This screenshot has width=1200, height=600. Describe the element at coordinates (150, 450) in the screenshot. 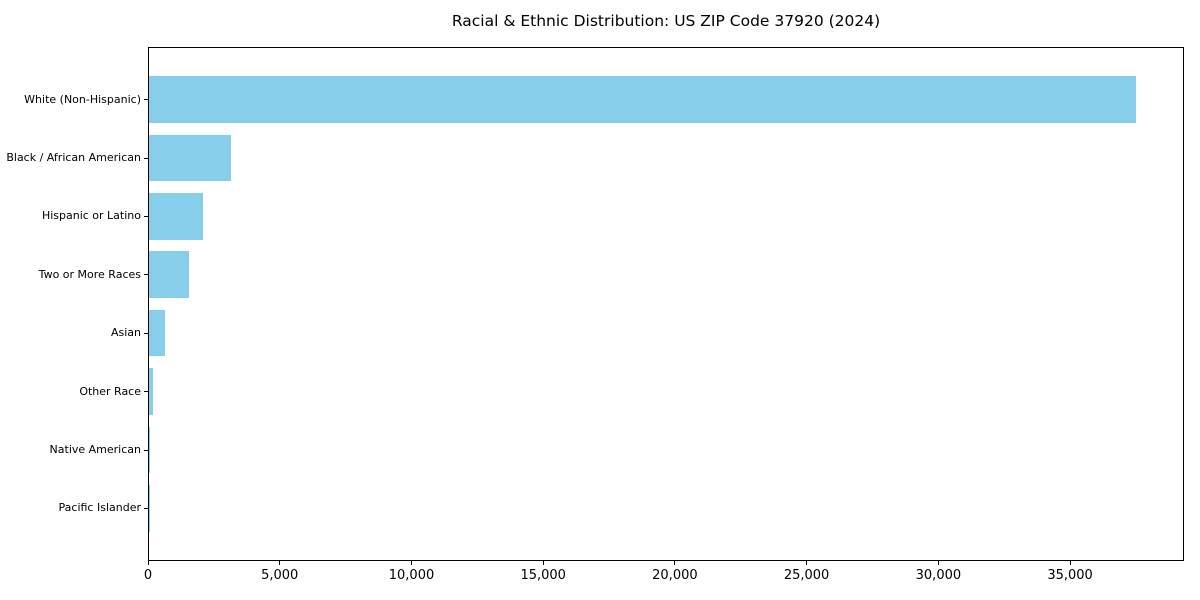

I see `bar-native-american` at that location.